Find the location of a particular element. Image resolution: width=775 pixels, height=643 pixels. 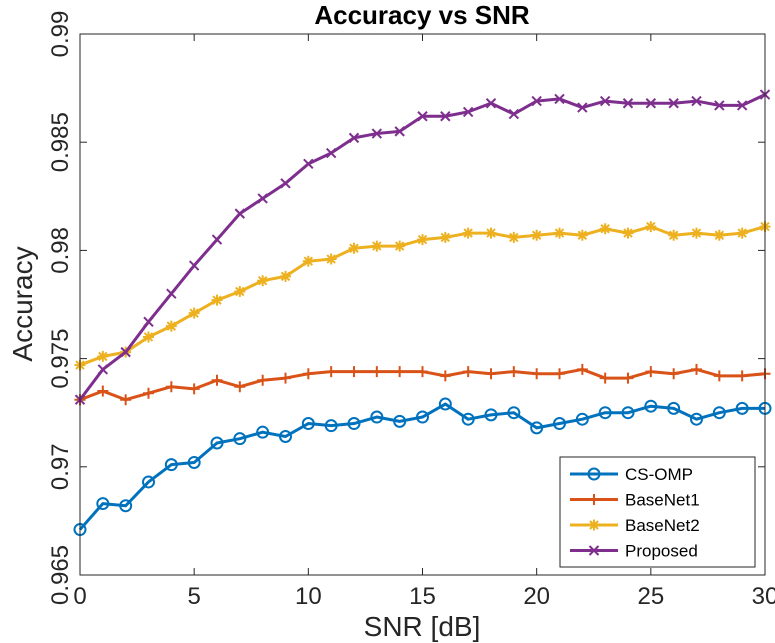

legend-item-basenet1: BaseNet1 is located at coordinates (635, 500).